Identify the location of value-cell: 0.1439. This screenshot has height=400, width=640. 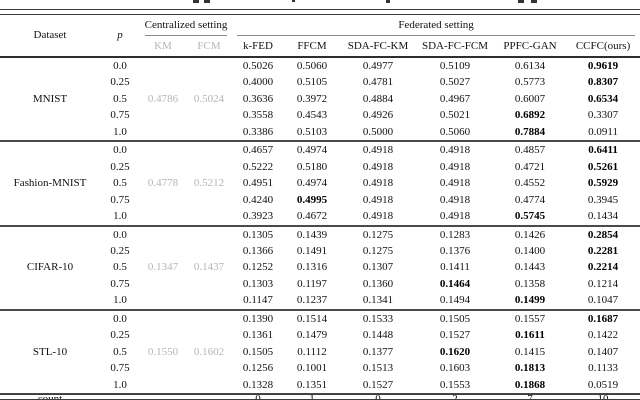
(312, 233).